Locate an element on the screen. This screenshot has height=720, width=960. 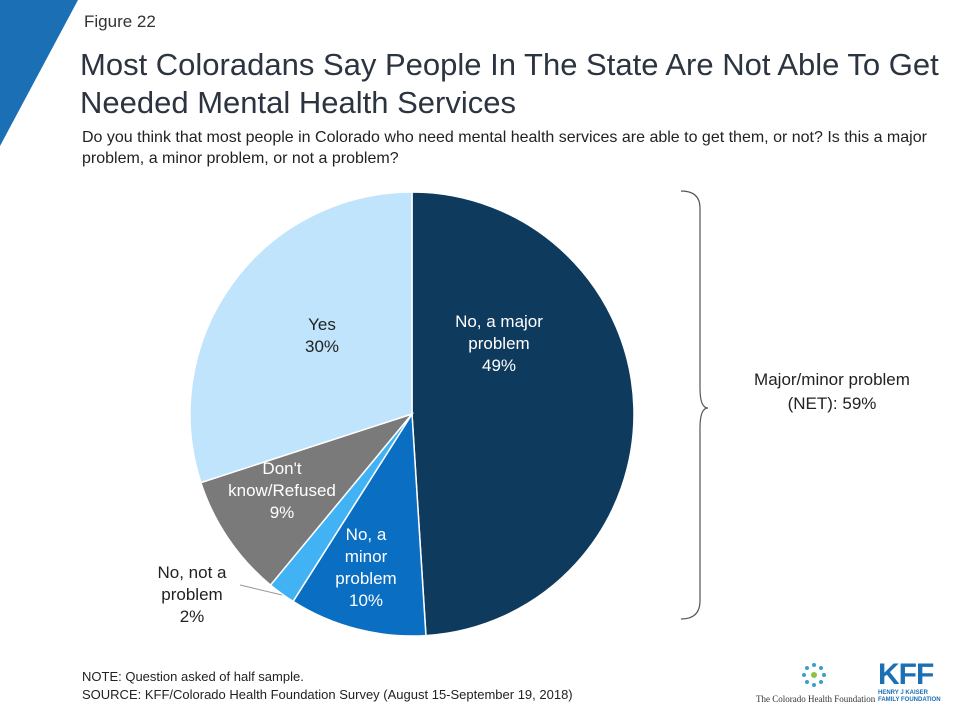
slice-label-no-a-minor-problem: No, a minor problem 10% is located at coordinates (365, 567).